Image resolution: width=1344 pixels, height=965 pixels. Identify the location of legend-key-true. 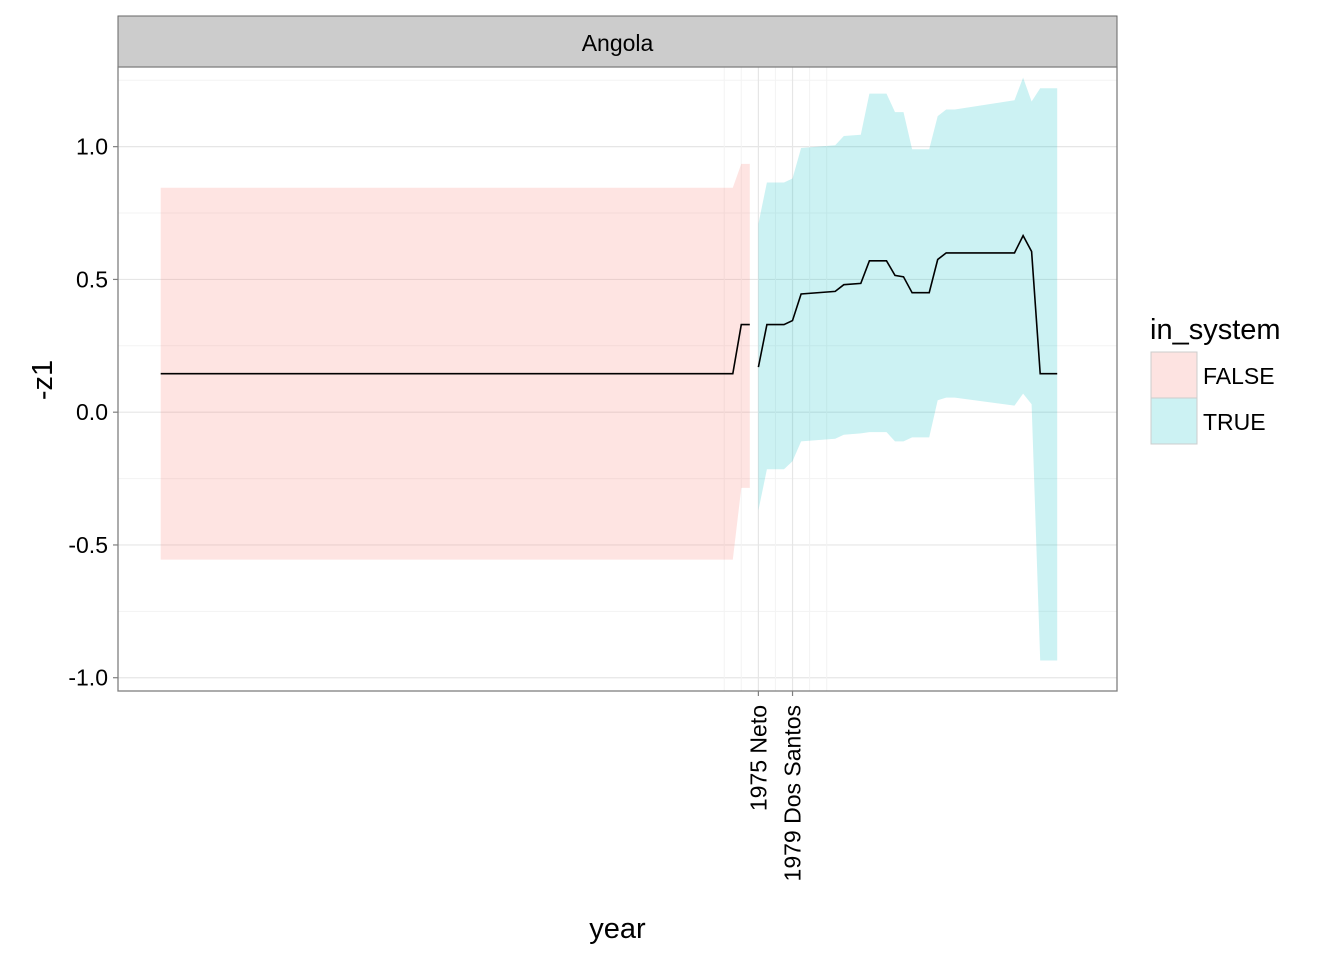
(1174, 421).